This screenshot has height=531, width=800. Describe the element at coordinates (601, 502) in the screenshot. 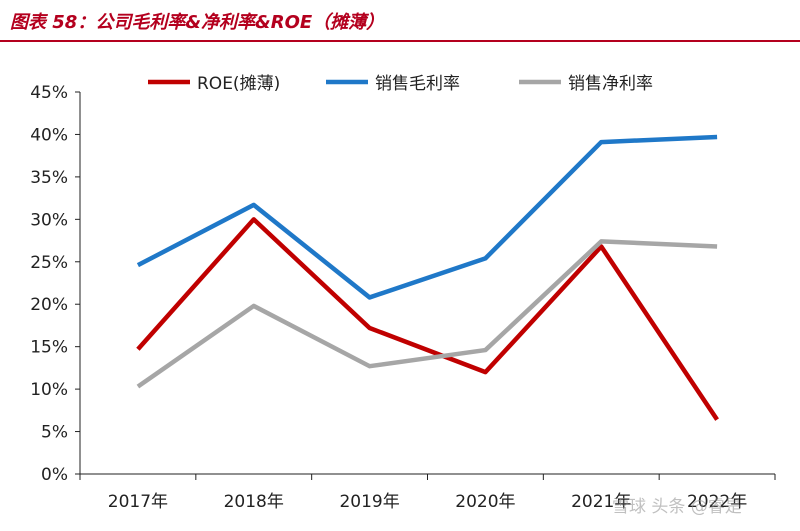

I see `x-tick-label: 2021年` at that location.